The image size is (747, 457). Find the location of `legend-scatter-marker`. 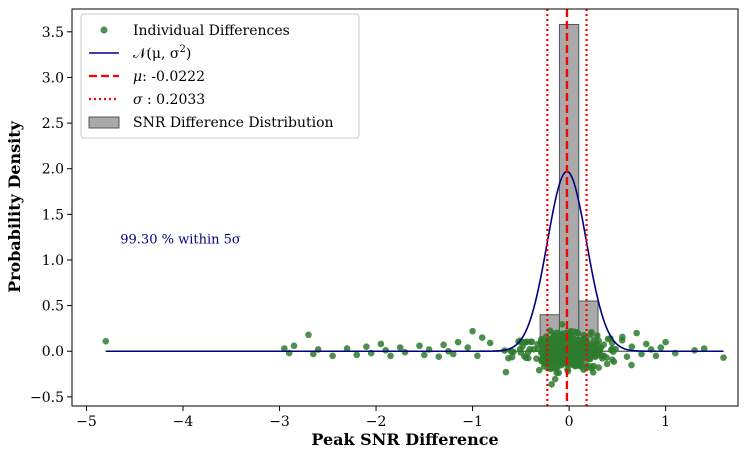

legend-scatter-marker is located at coordinates (104, 30).